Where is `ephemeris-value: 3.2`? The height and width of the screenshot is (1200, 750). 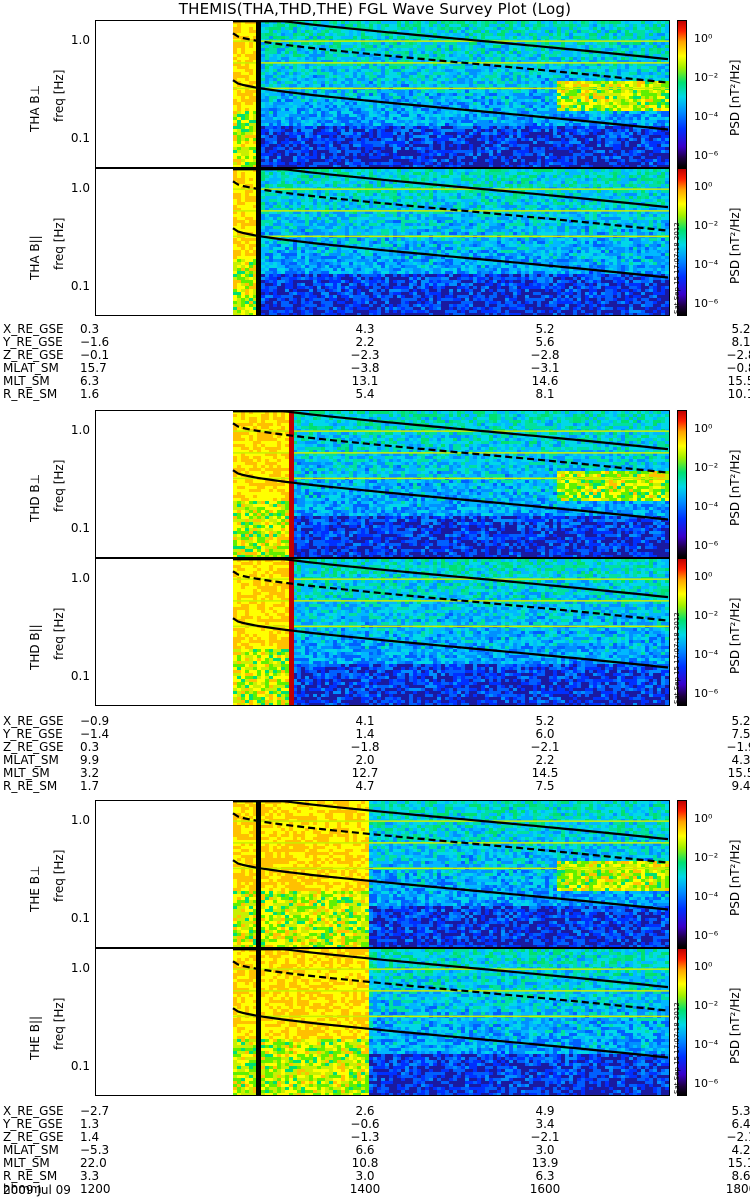
ephemeris-value: 3.2 is located at coordinates (89, 773).